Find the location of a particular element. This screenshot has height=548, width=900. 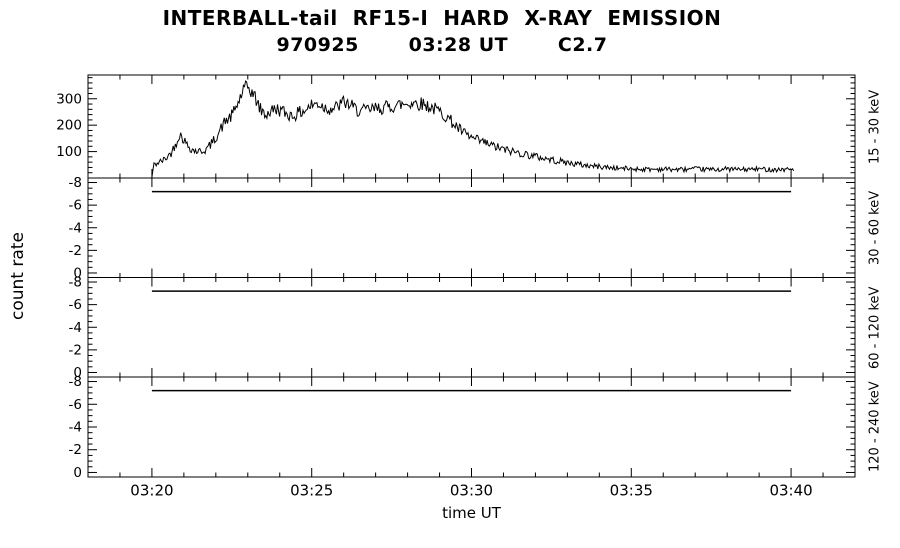

svg-text: 200 is located at coordinates (69, 126).